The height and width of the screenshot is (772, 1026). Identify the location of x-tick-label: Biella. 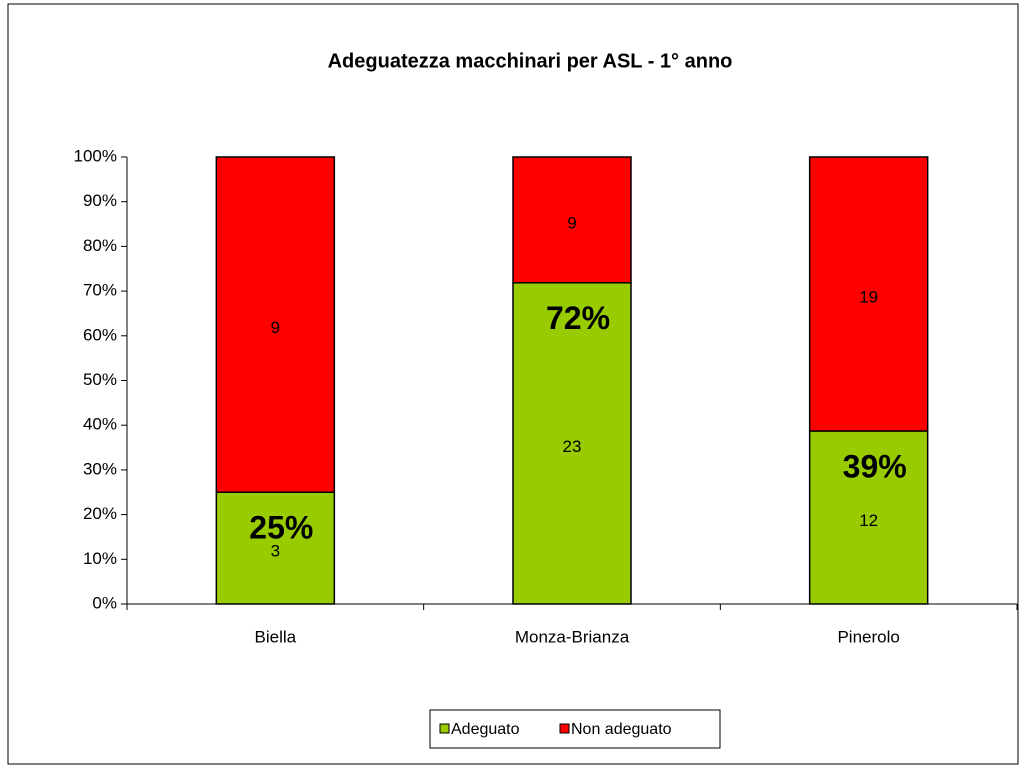
(276, 636).